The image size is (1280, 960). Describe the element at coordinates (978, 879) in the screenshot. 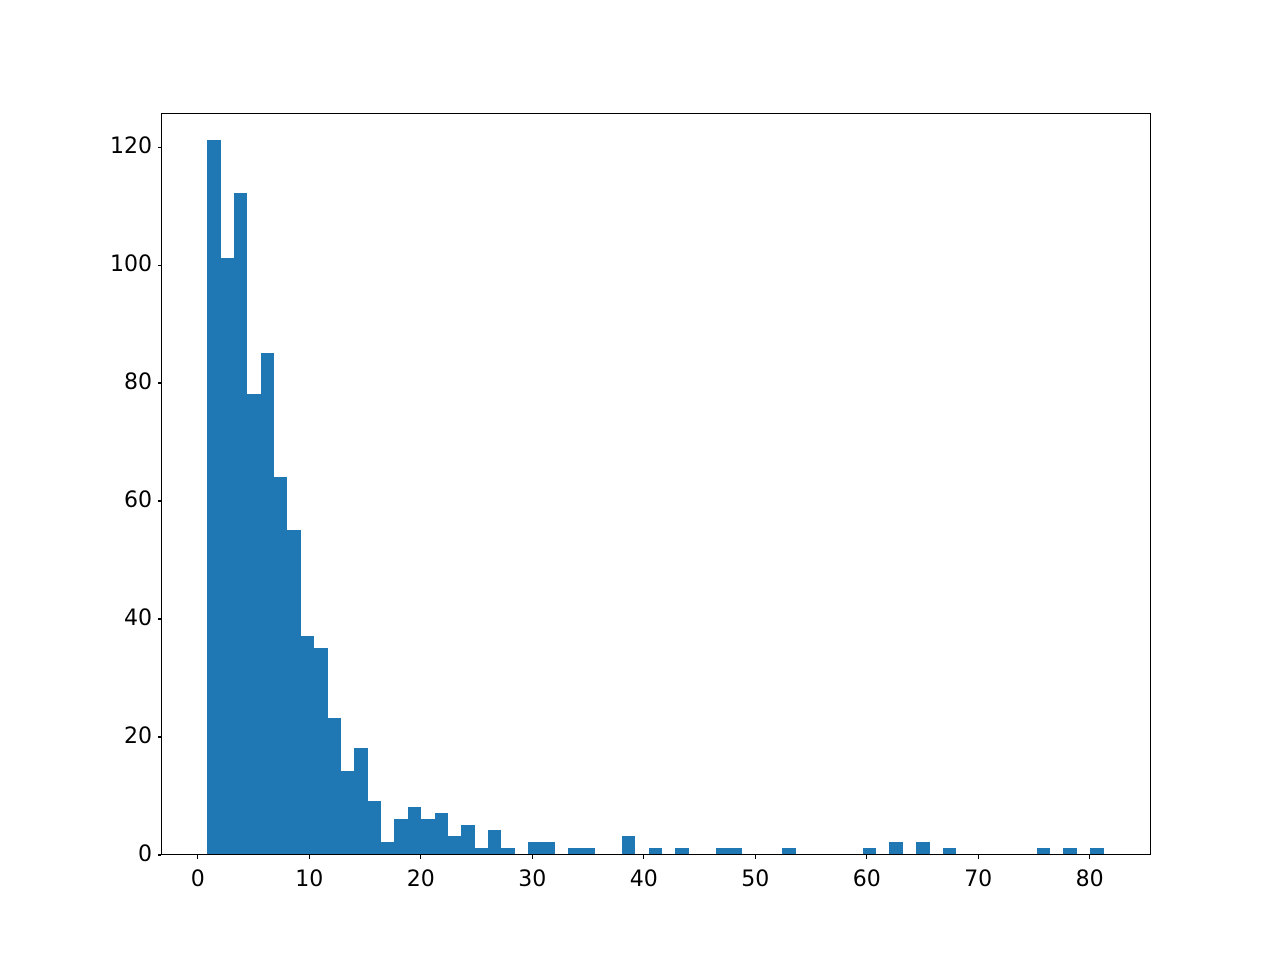

I see `x-tick-label: 70` at that location.